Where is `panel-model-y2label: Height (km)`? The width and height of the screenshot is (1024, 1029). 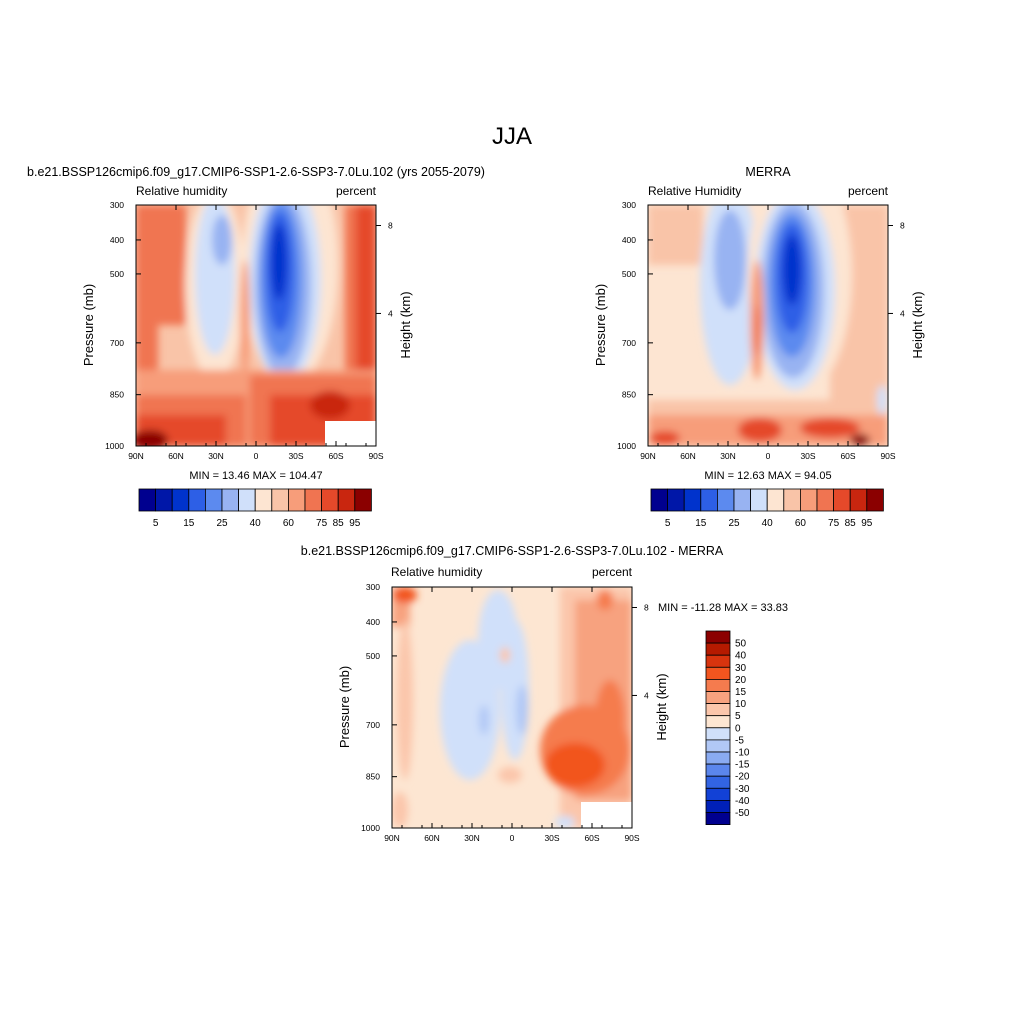 panel-model-y2label: Height (km) is located at coordinates (405, 324).